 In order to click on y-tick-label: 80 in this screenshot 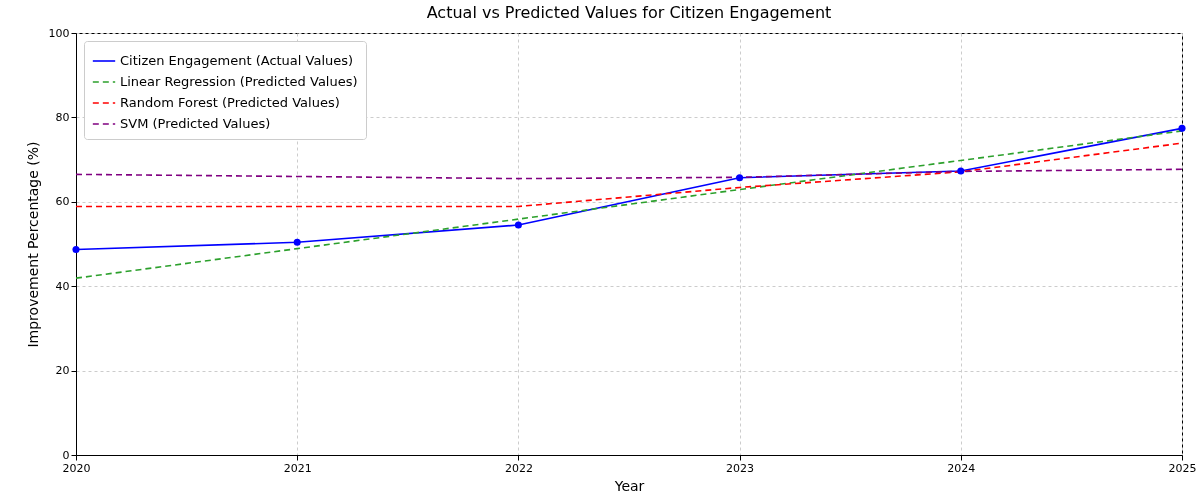, I will do `click(62, 117)`.